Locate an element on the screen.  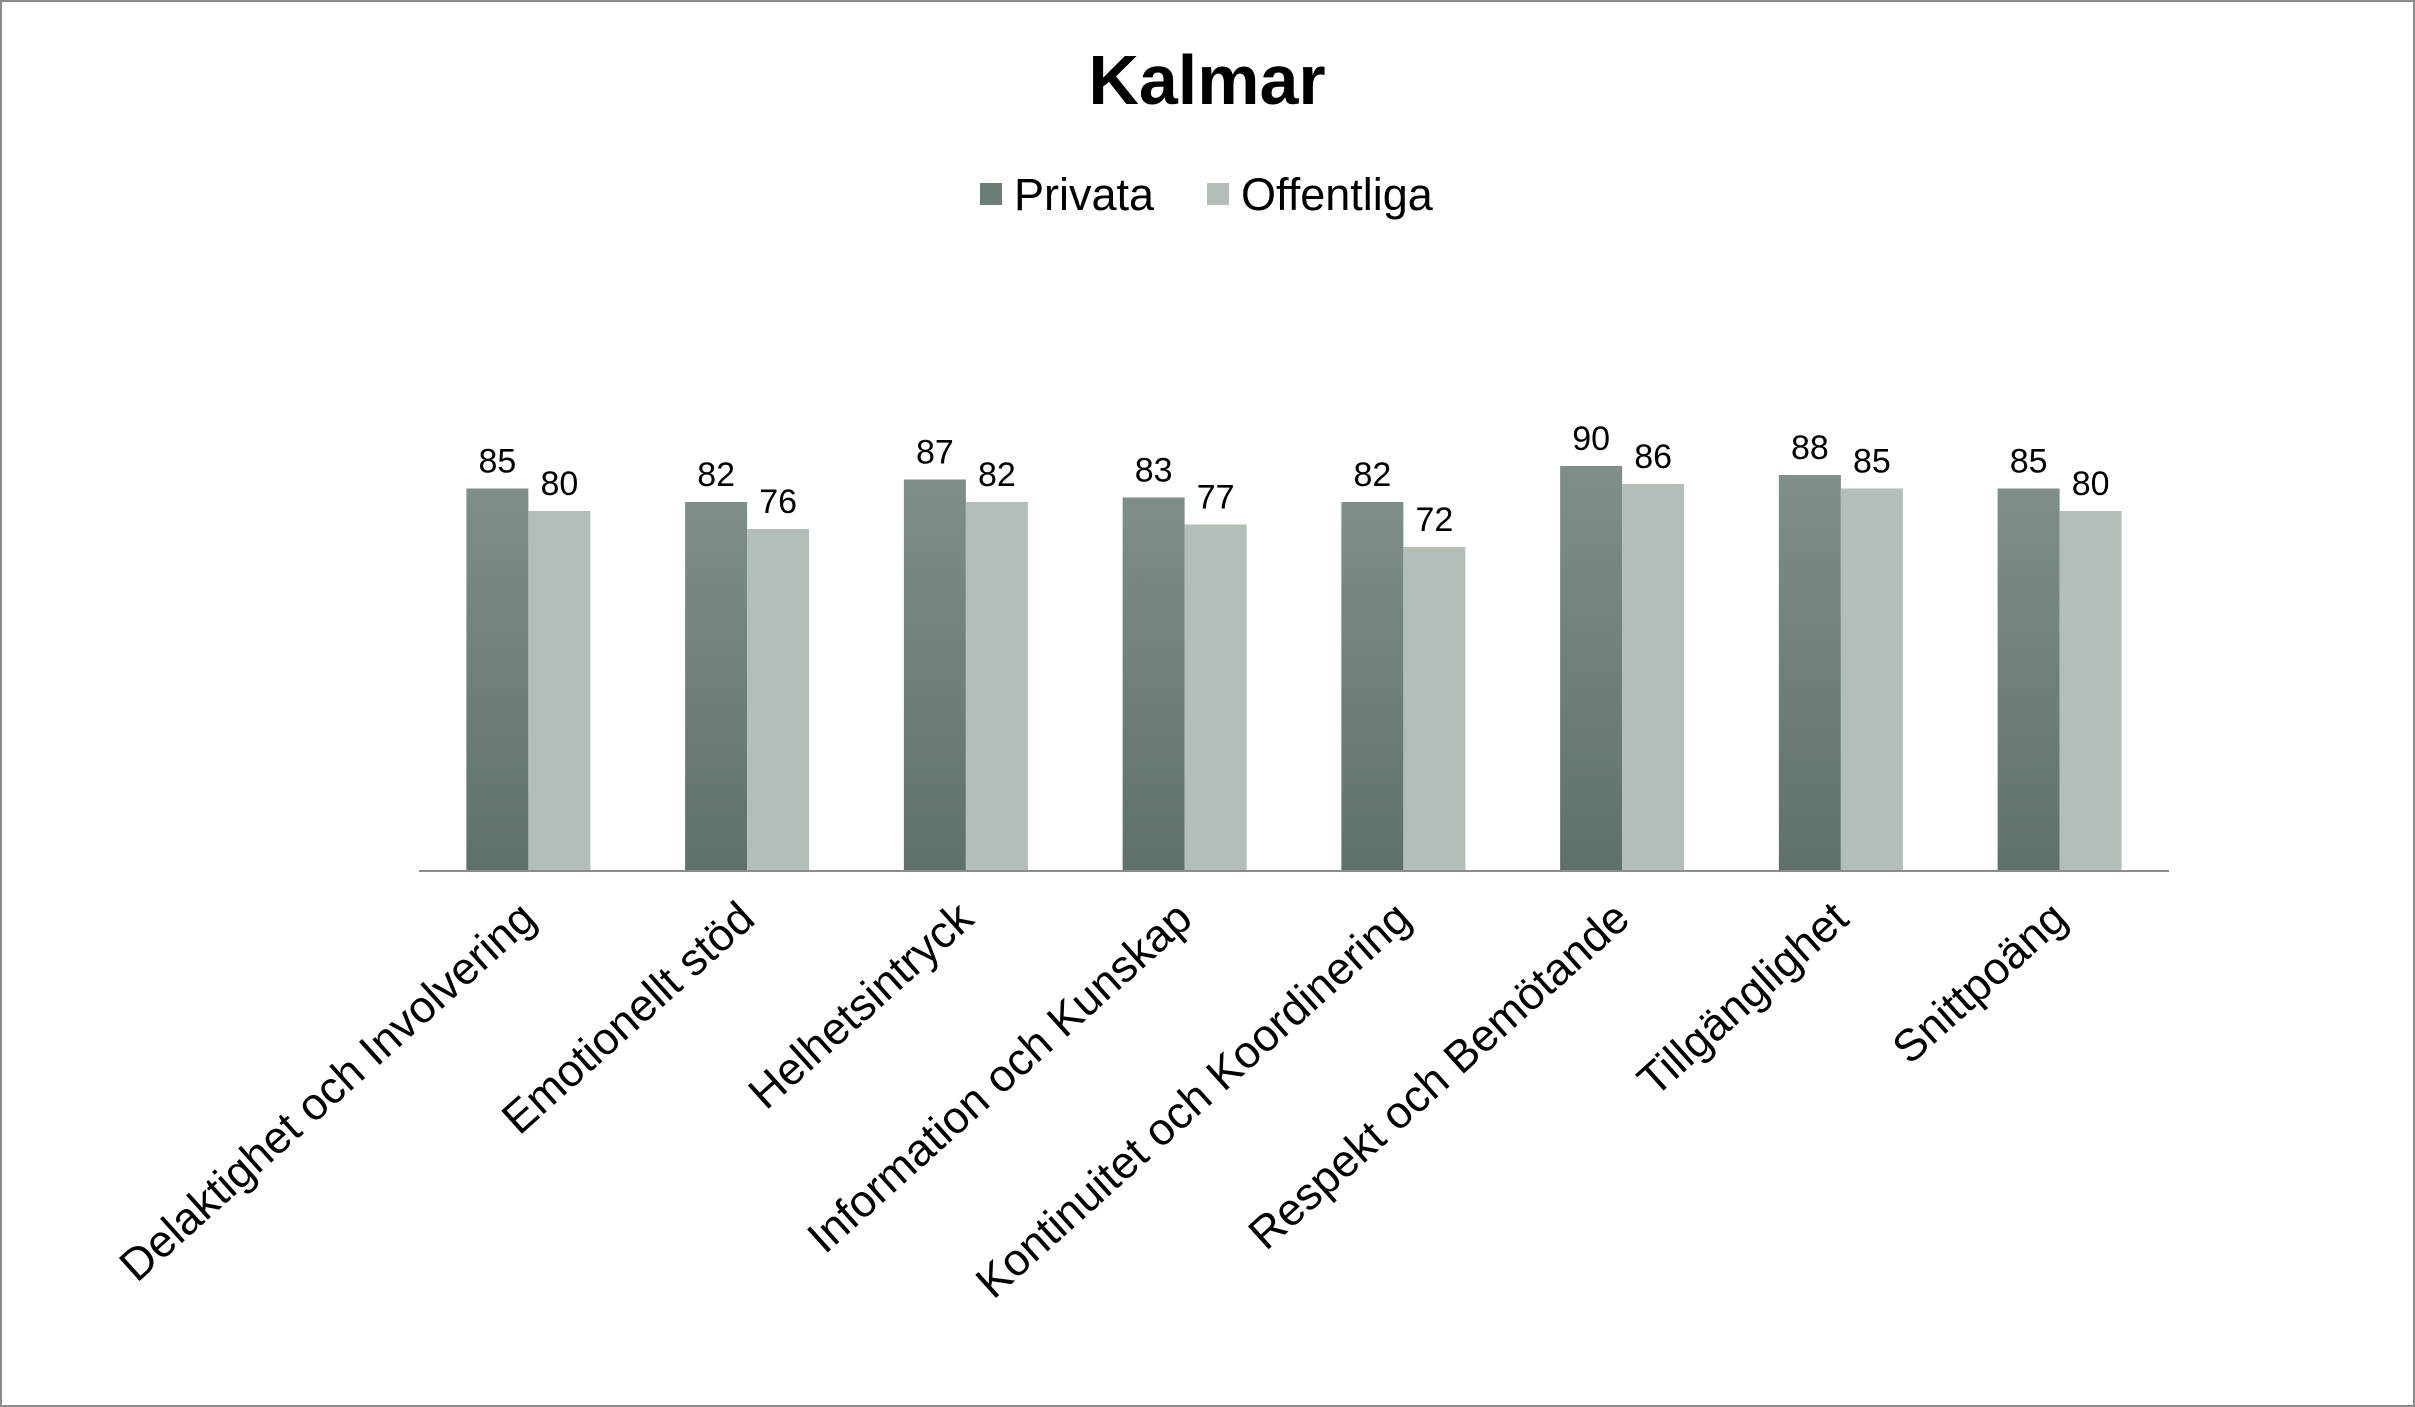
x-tick-label-5: Respekt och Bemötande is located at coordinates (1438, 1076).